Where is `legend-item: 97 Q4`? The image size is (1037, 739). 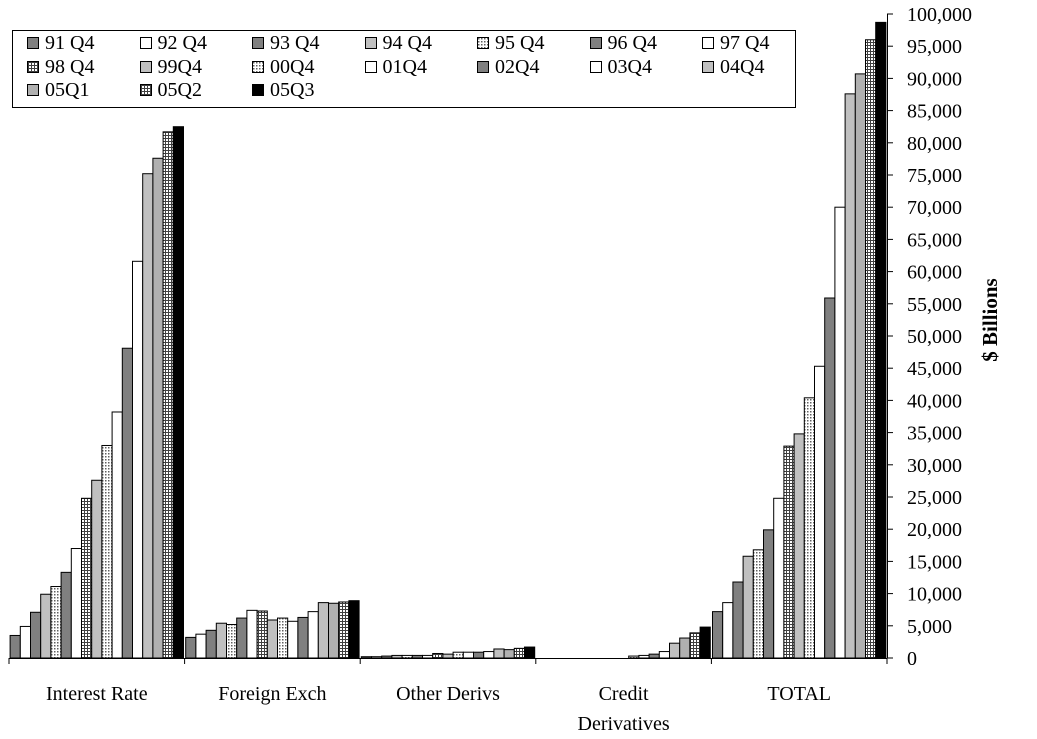
legend-item: 97 Q4 is located at coordinates (735, 43).